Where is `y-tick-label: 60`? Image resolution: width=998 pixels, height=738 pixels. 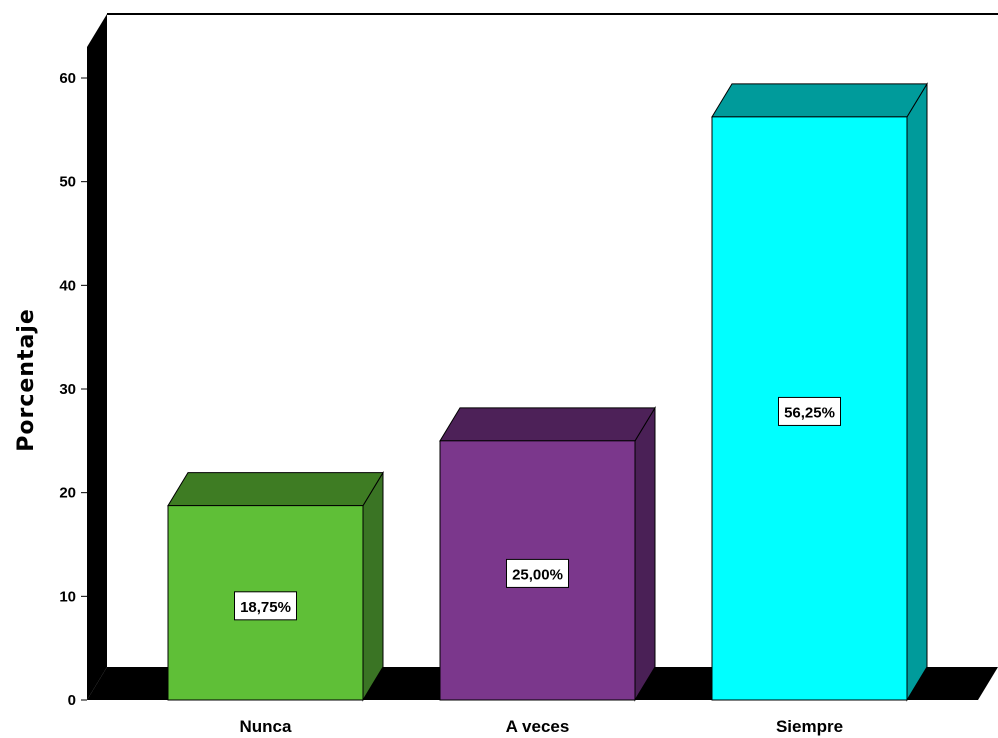 y-tick-label: 60 is located at coordinates (67, 78).